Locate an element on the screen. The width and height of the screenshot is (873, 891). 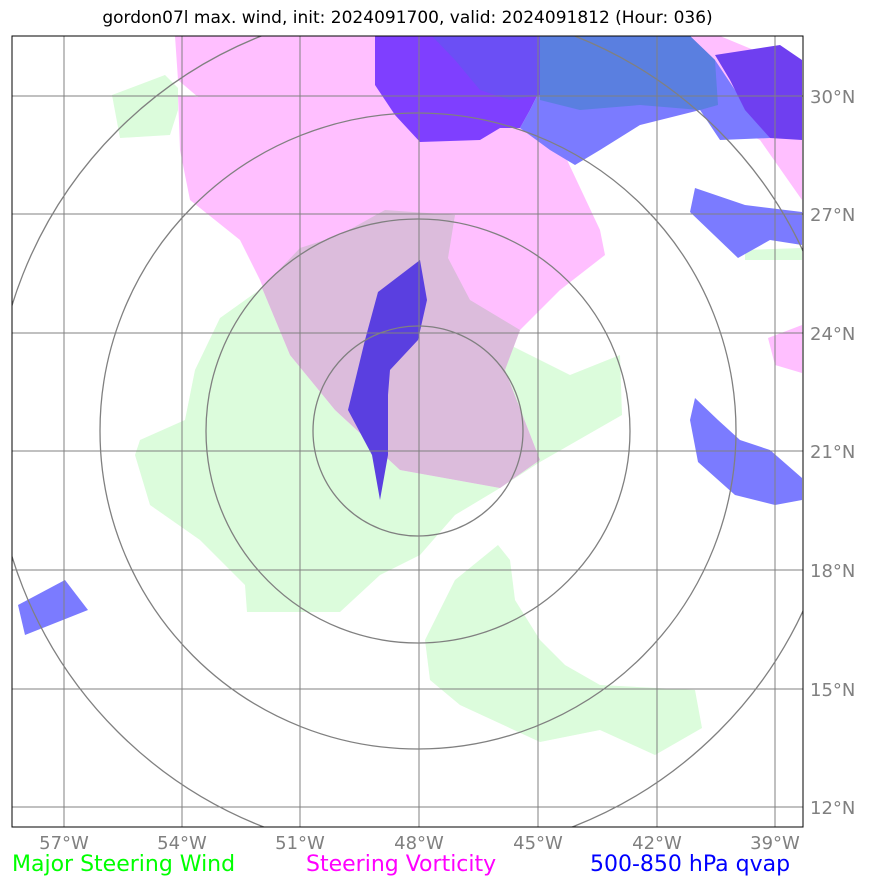
vorticity-region-east is located at coordinates (785, 349).